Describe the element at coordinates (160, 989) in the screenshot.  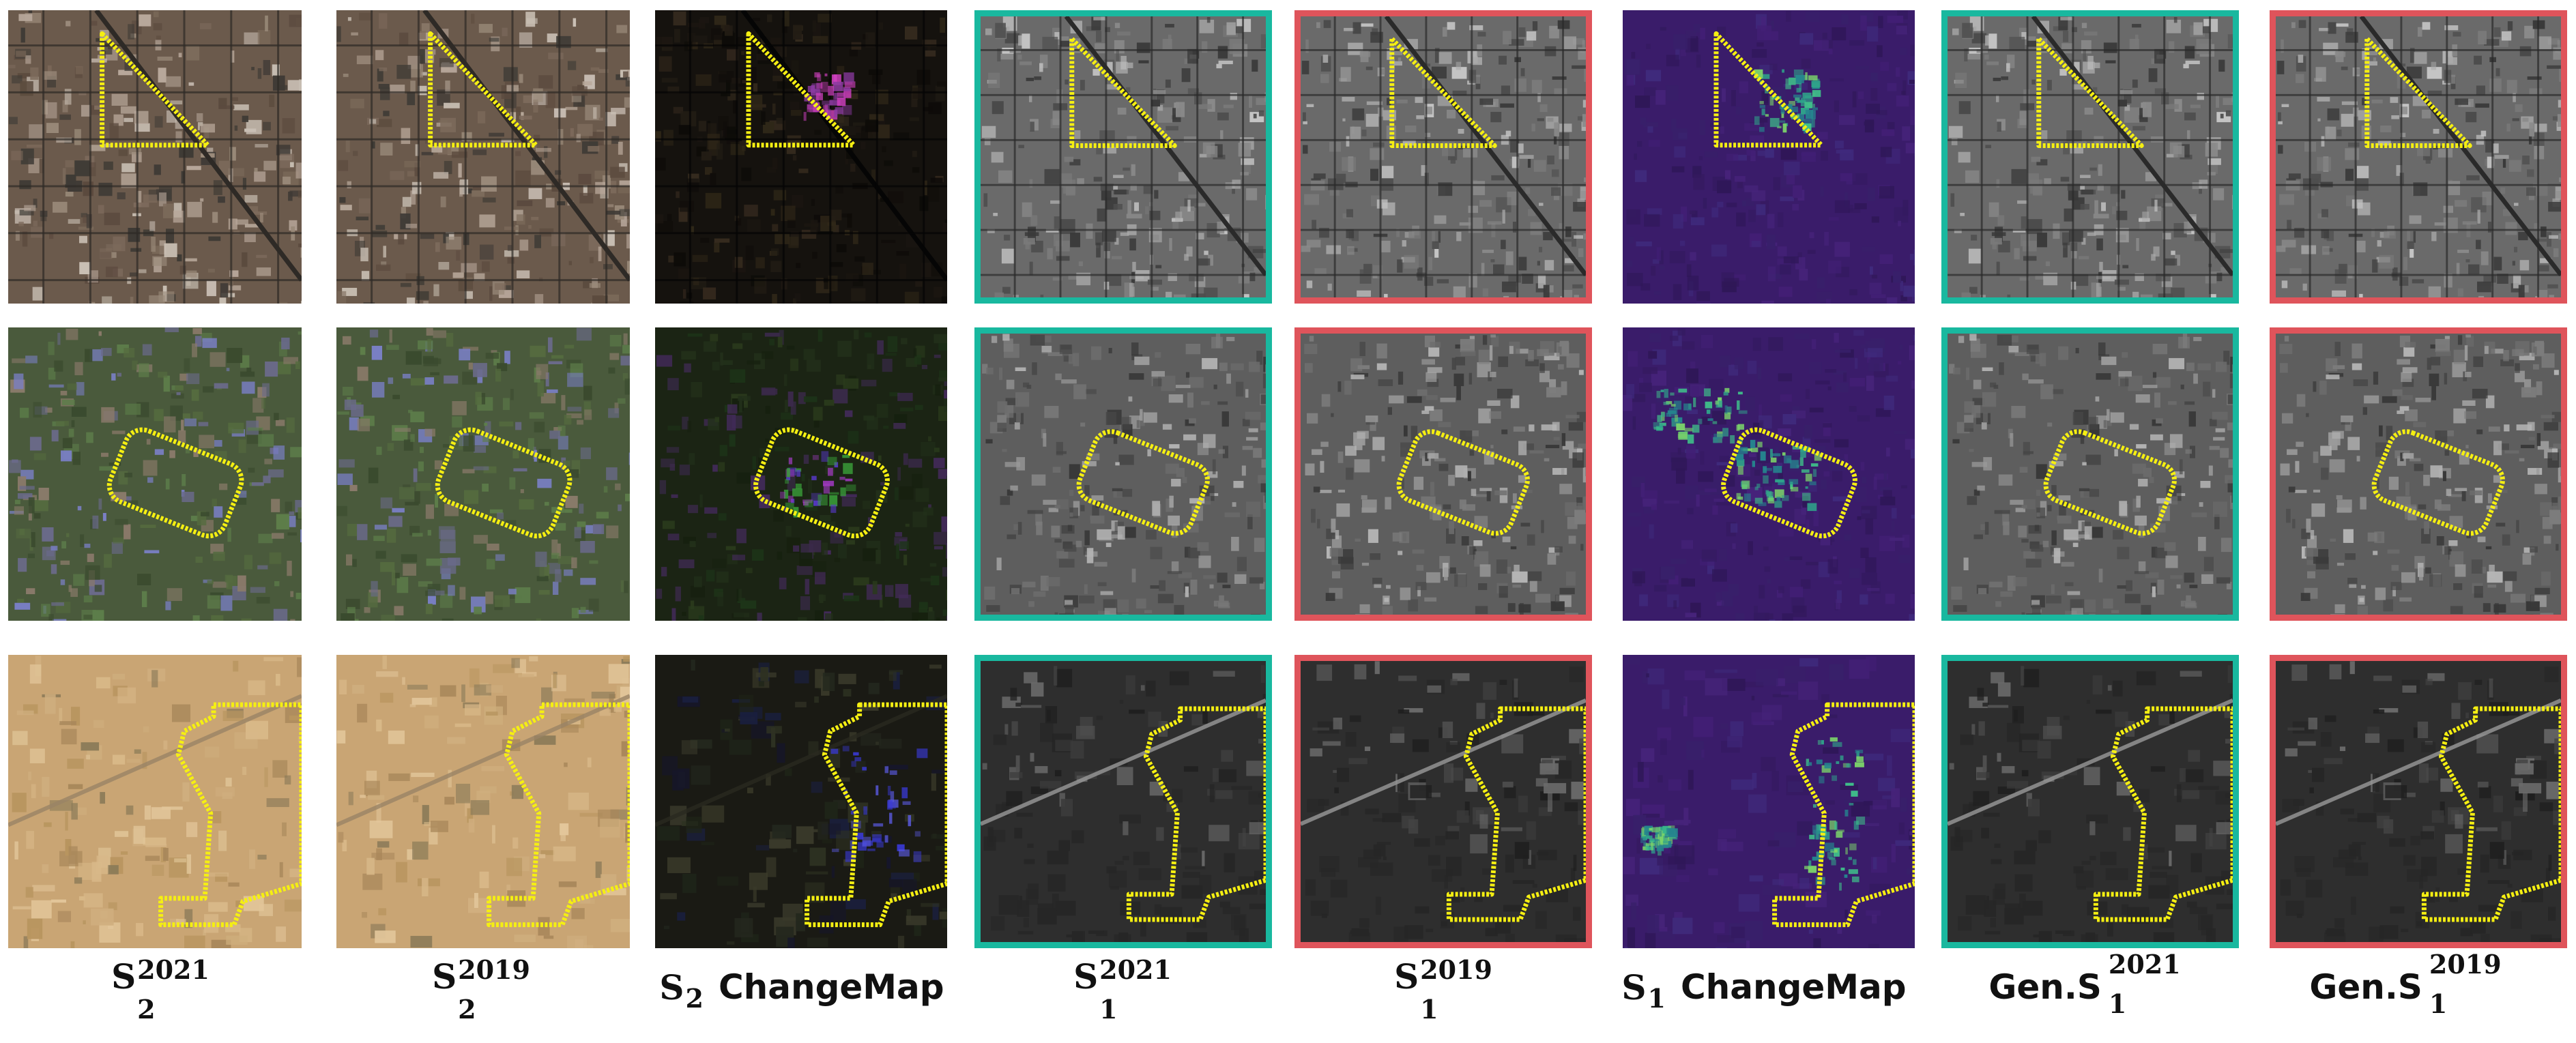
I see `caption-s2-2021: S 2021 2` at that location.